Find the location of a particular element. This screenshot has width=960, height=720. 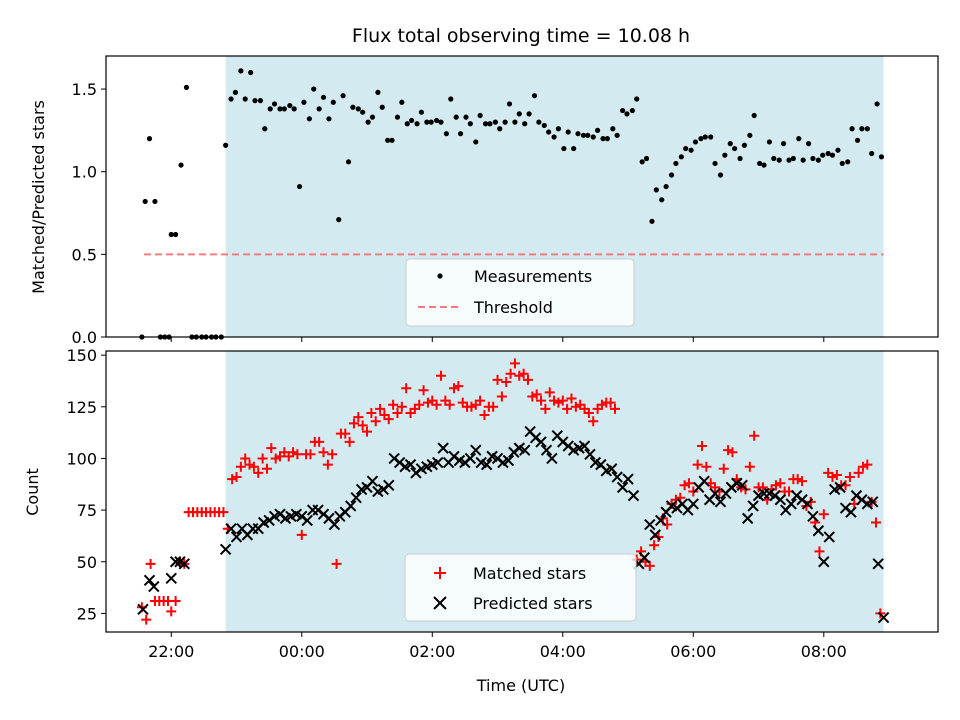

x-tick-label: 02:00 is located at coordinates (432, 651).